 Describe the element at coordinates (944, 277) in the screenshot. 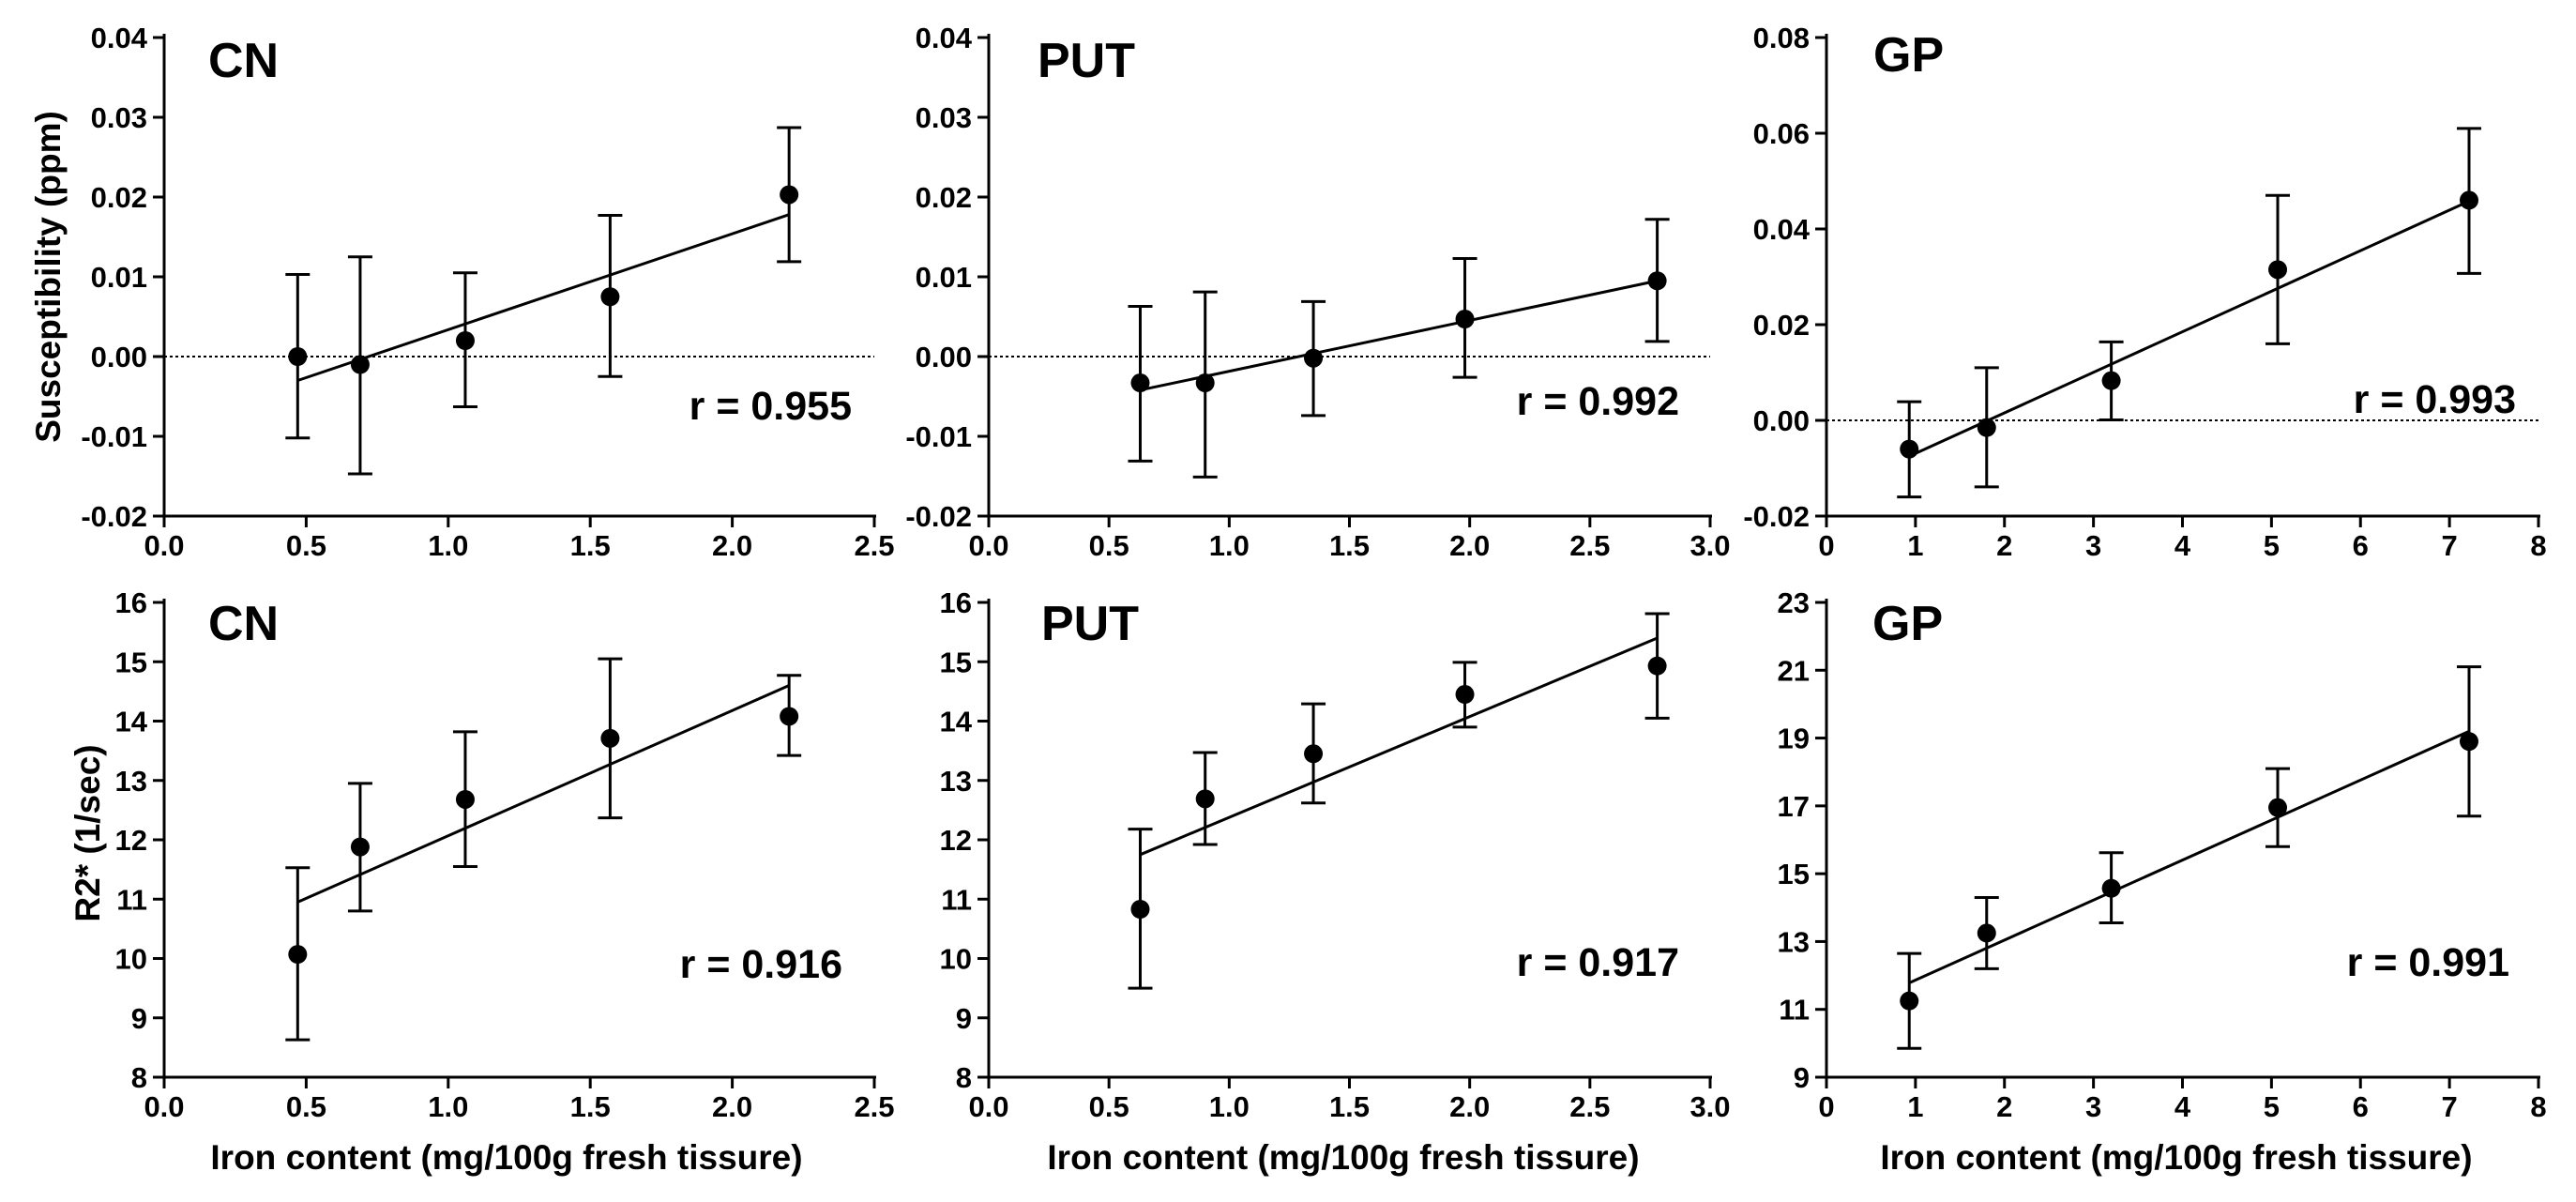

I see `y-tick-label: 0.01` at that location.